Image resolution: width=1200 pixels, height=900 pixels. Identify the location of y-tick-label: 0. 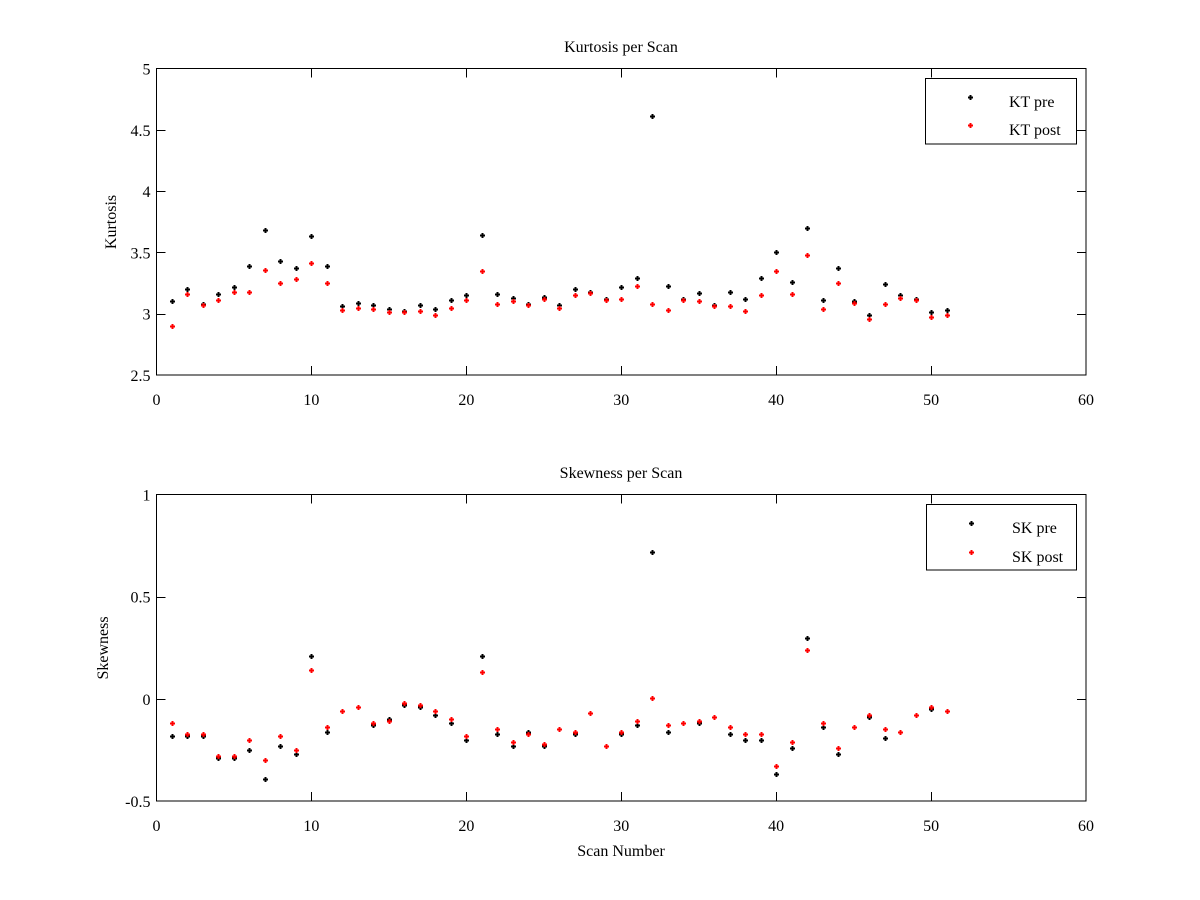
(147, 700).